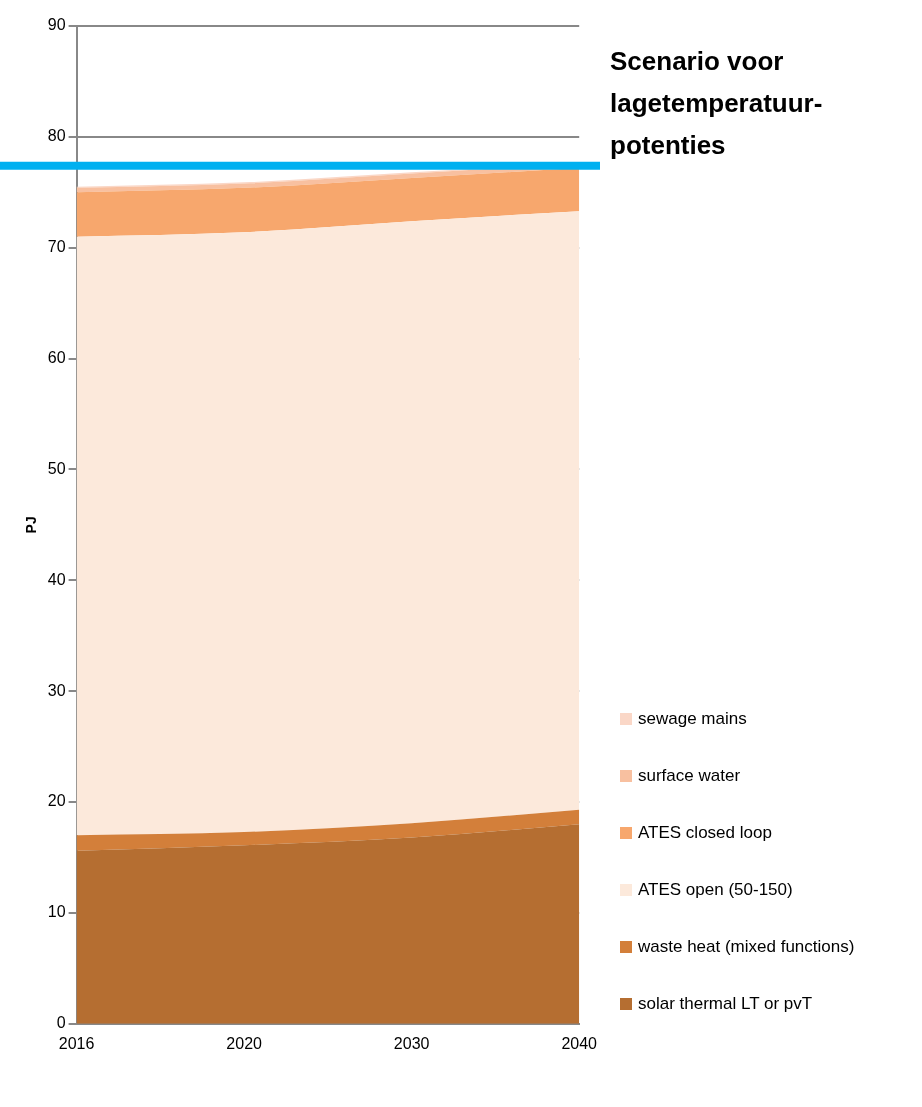  What do you see at coordinates (715, 889) in the screenshot?
I see `legend-label: ATES open (50-150)` at bounding box center [715, 889].